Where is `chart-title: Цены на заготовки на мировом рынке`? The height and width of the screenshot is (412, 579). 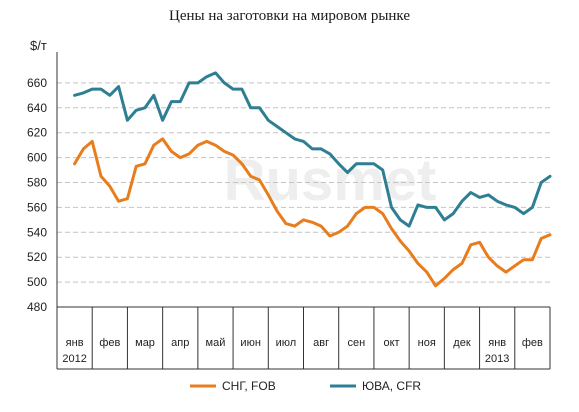 chart-title: Цены на заготовки на мировом рынке is located at coordinates (289, 16).